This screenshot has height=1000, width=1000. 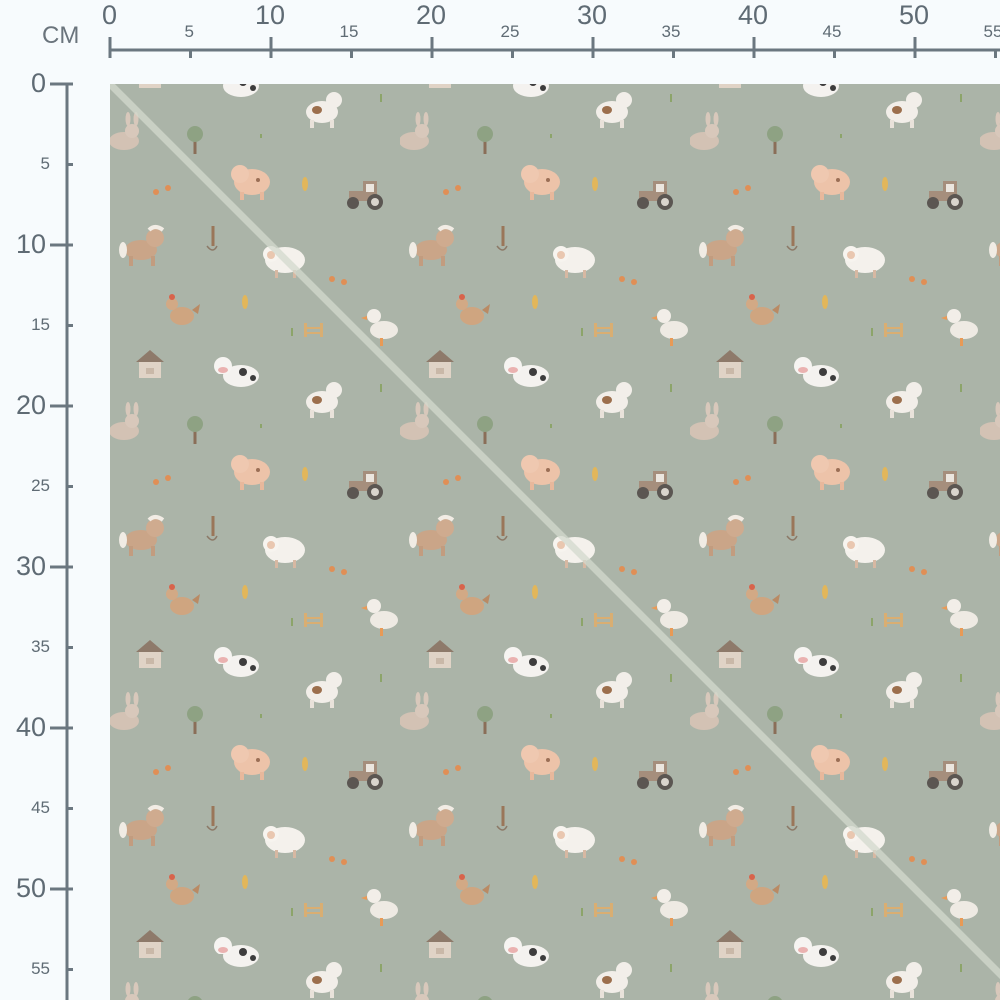 What do you see at coordinates (61, 35) in the screenshot?
I see `unit-label: CM` at bounding box center [61, 35].